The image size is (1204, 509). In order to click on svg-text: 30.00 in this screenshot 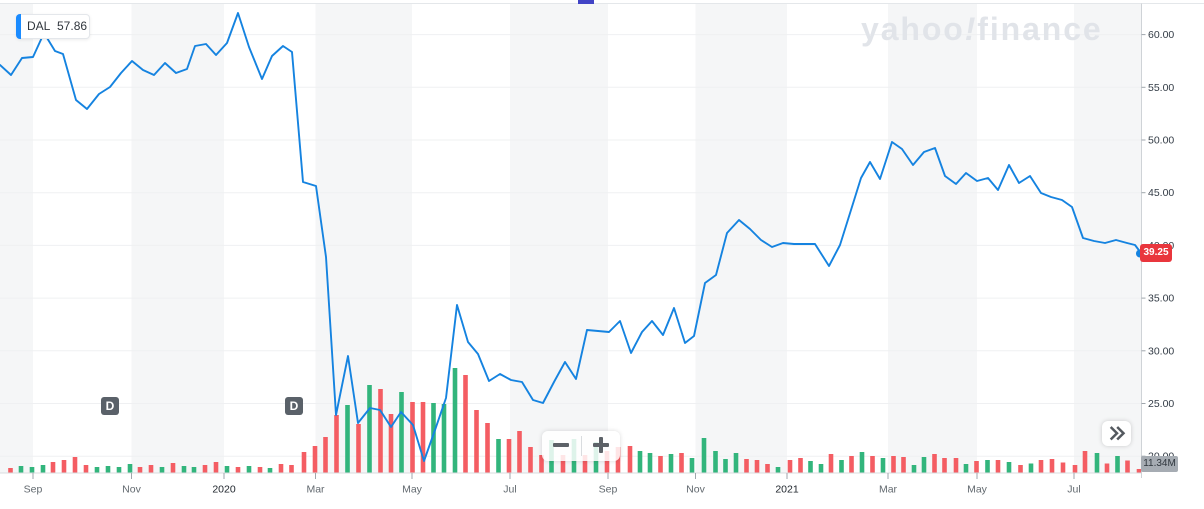, I will do `click(1161, 351)`.